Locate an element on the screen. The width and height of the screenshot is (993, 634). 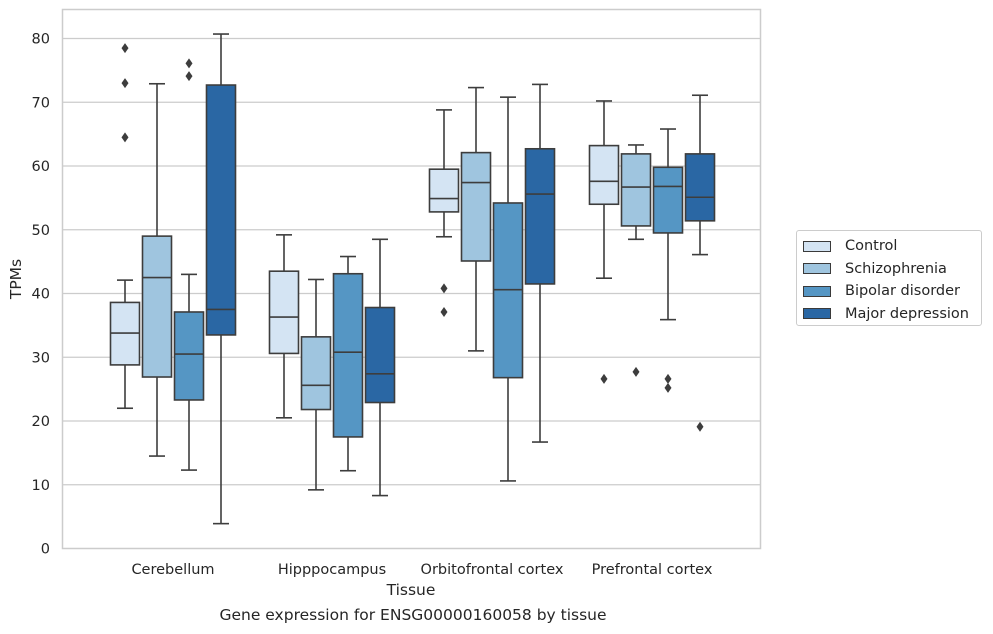
legend-item: Bipolar disorder is located at coordinates (892, 291).